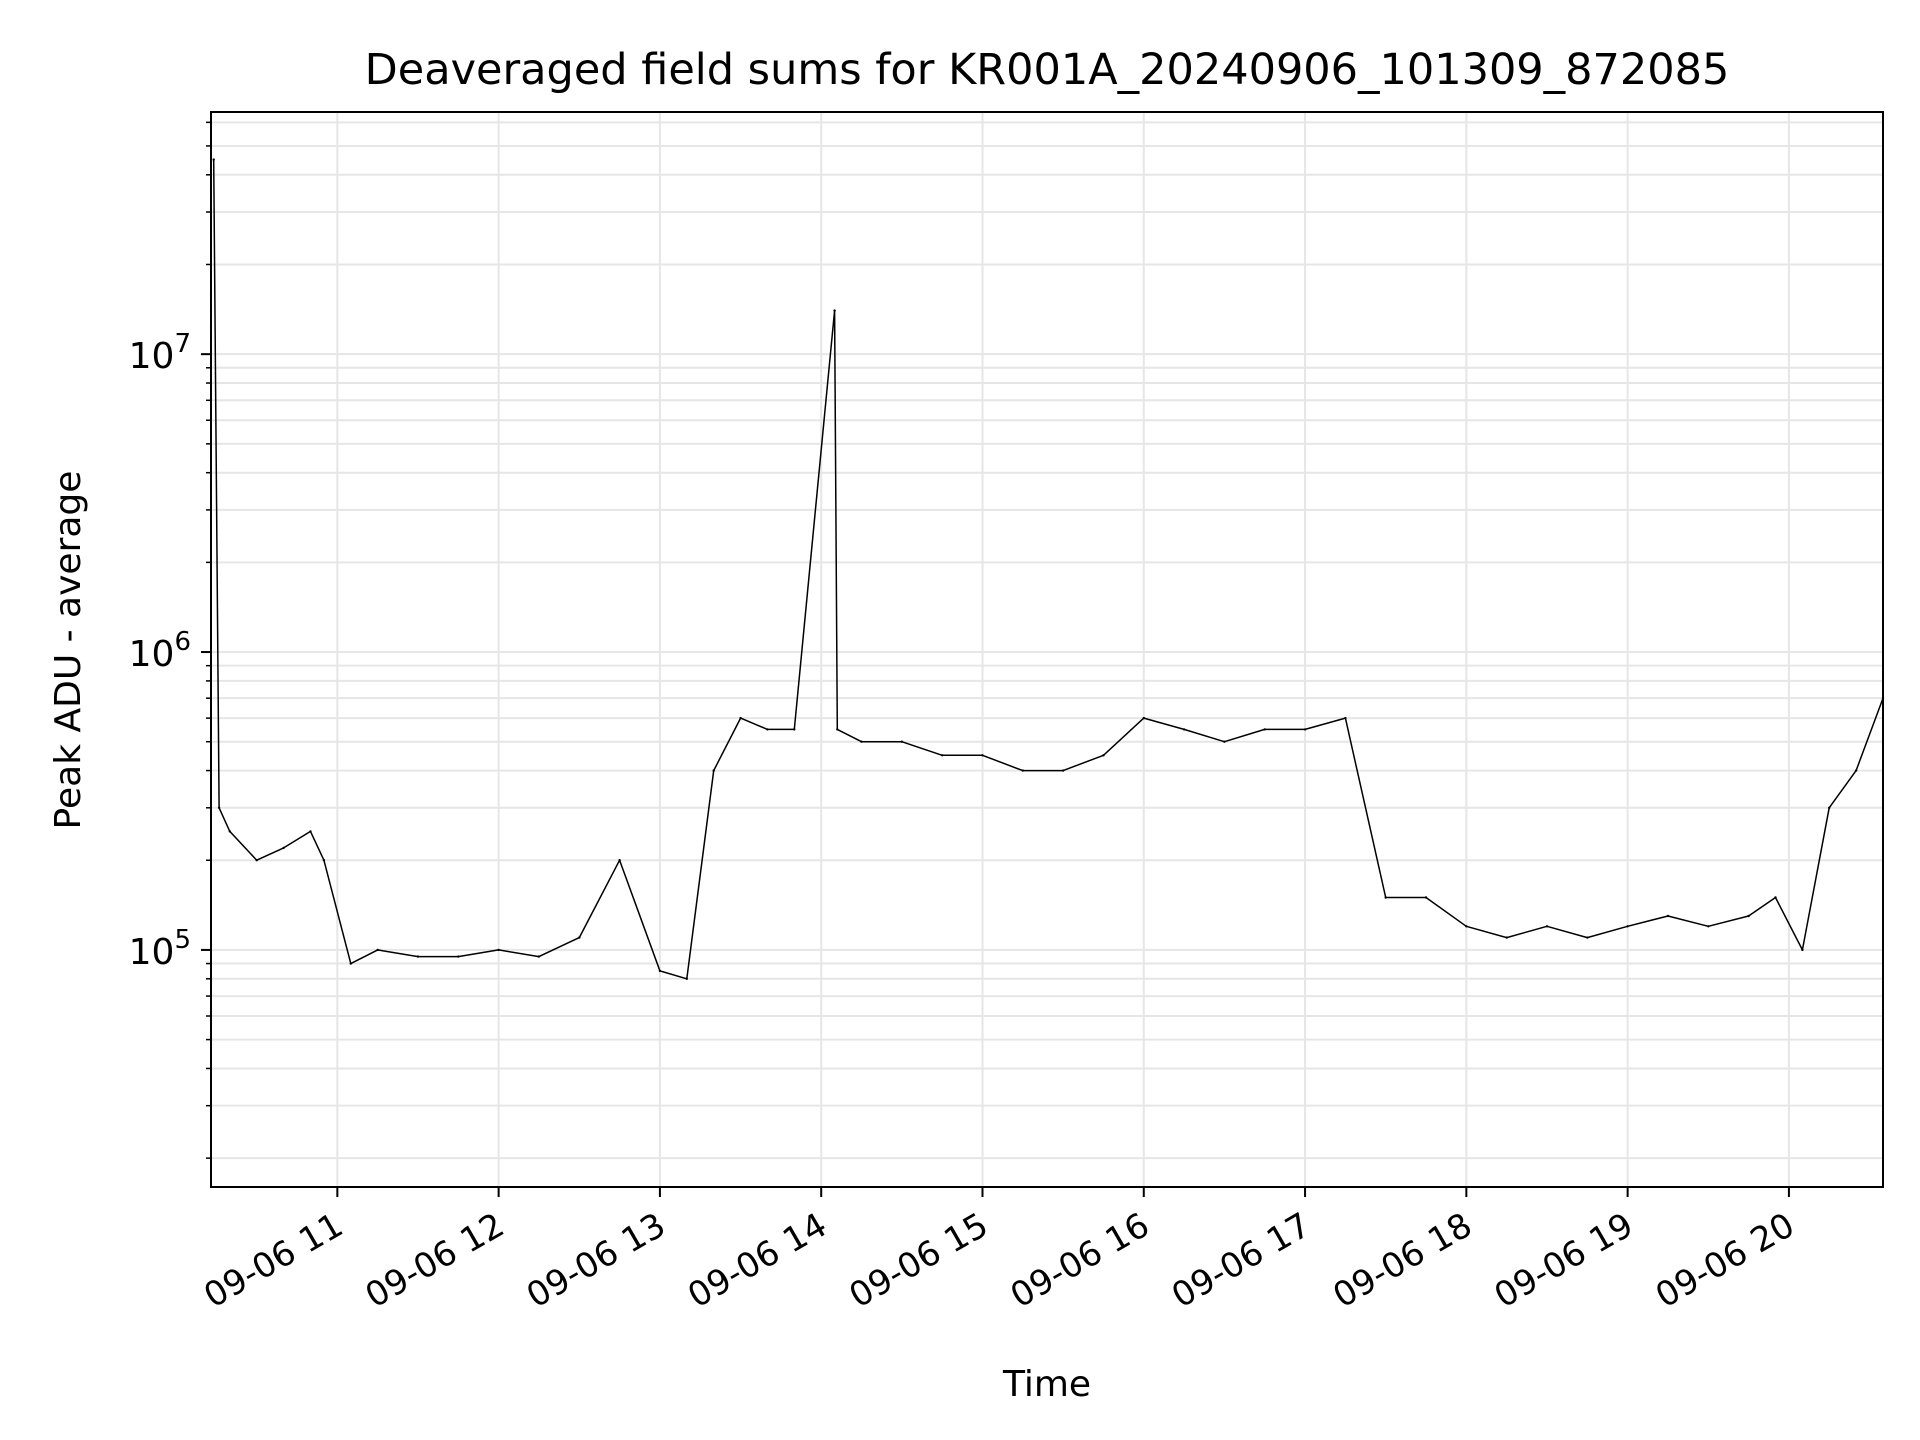 This screenshot has height=1440, width=1920. I want to click on y-tick-exponent: 5, so click(182, 940).